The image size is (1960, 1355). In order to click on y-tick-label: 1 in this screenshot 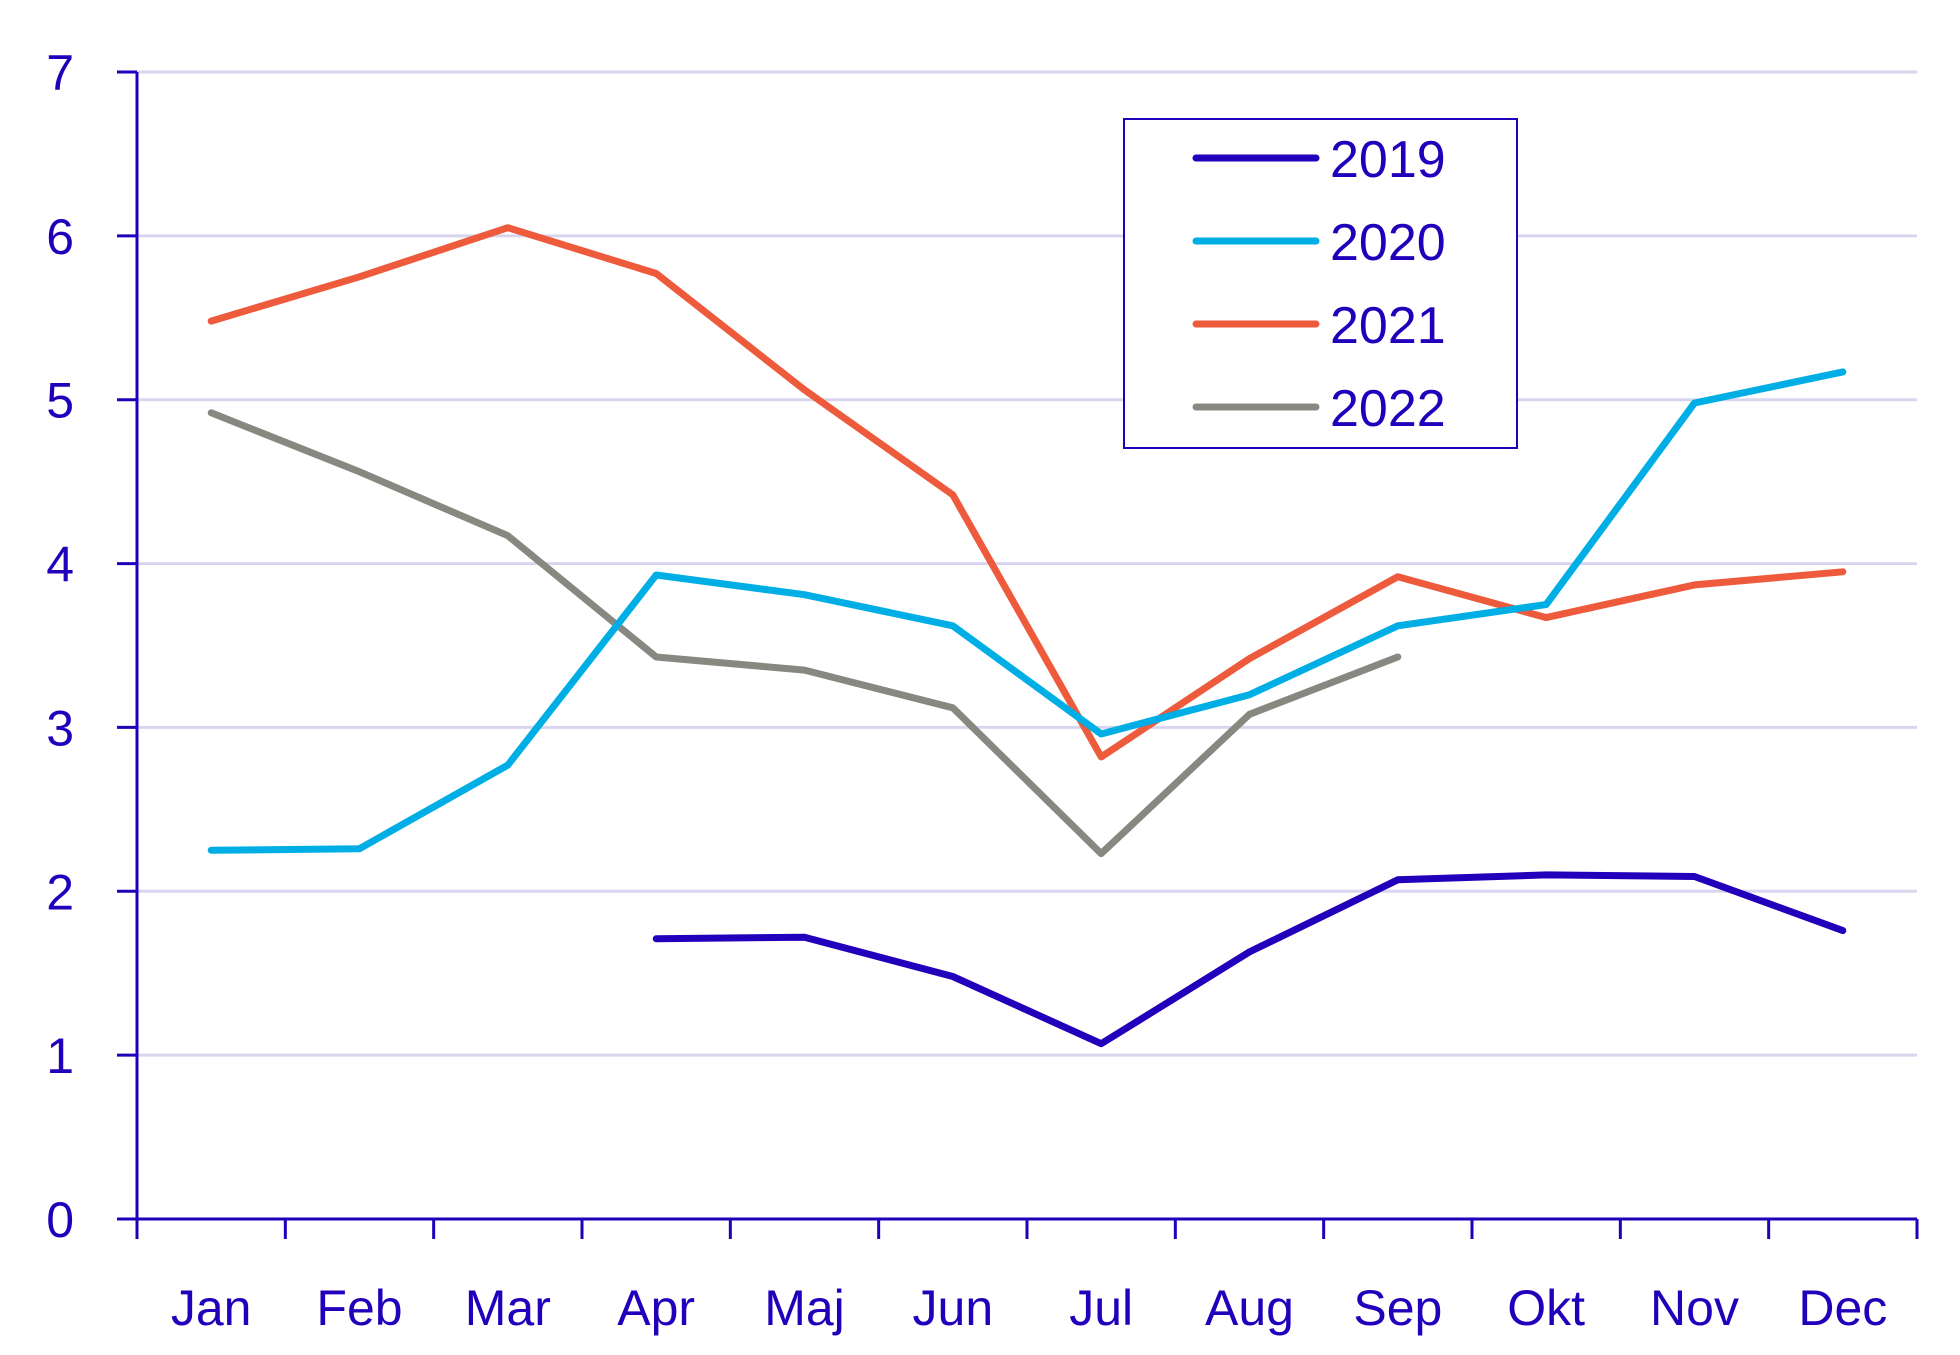, I will do `click(60, 1056)`.